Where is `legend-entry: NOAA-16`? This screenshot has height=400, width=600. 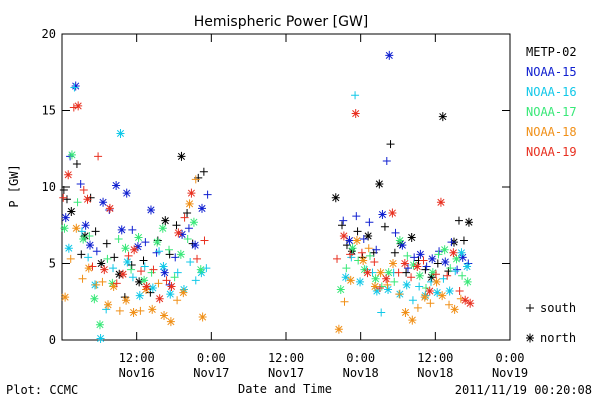 legend-entry: NOAA-16 is located at coordinates (551, 92).